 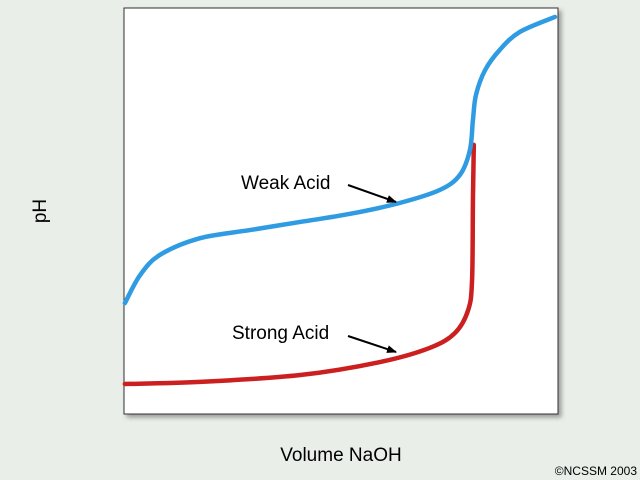 What do you see at coordinates (285, 183) in the screenshot?
I see `annotation-weak-acid: Weak Acid` at bounding box center [285, 183].